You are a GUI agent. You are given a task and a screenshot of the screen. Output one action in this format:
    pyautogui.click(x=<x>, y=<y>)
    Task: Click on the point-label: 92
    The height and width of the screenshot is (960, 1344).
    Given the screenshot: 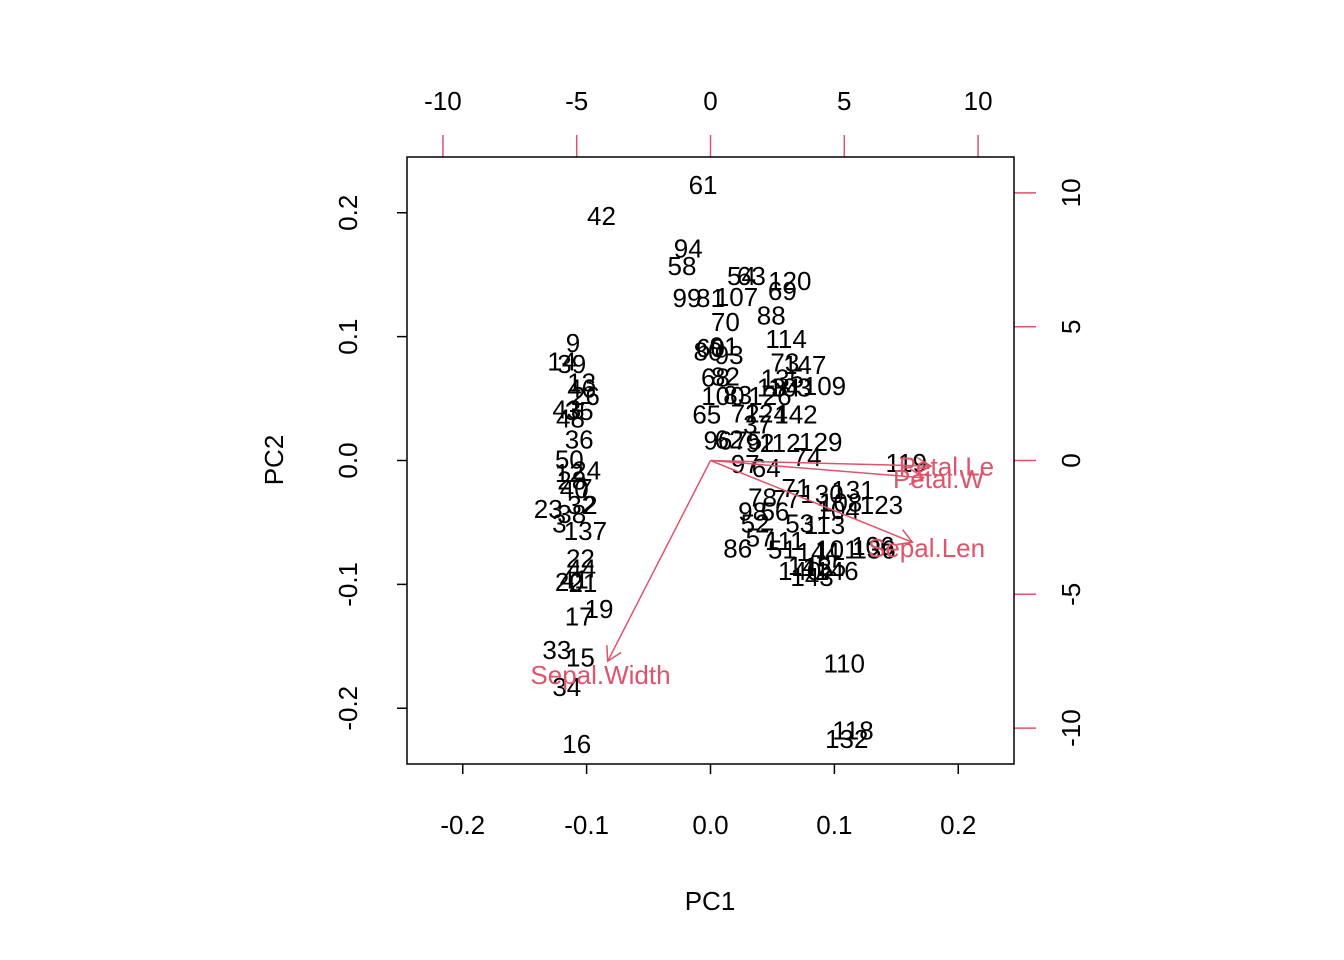 What is the action you would take?
    pyautogui.click(x=760, y=443)
    